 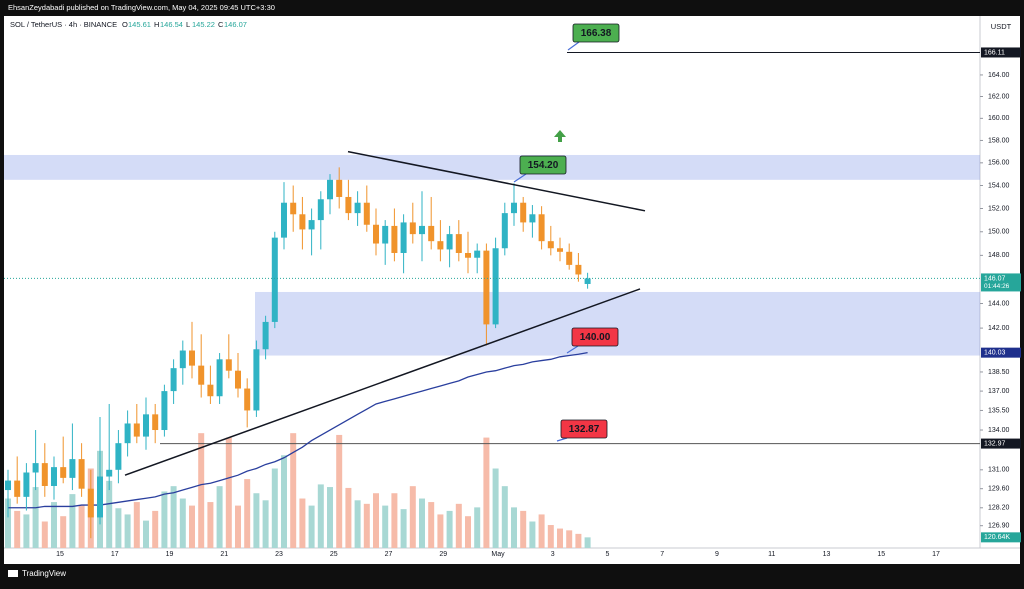 I want to click on brand: TradingView, so click(x=44, y=573).